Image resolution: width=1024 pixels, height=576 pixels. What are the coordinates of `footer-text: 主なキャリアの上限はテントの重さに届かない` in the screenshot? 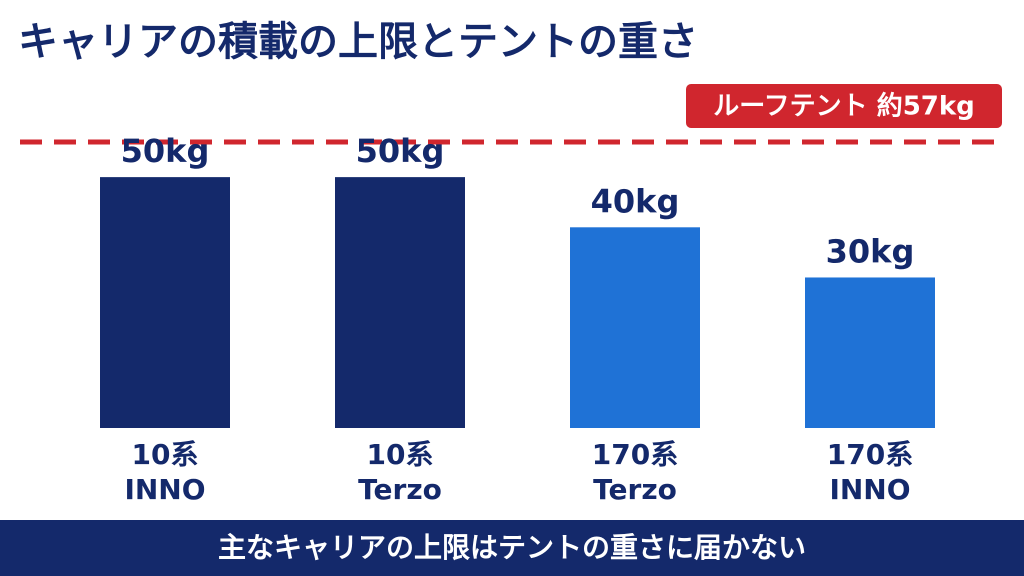 It's located at (512, 547).